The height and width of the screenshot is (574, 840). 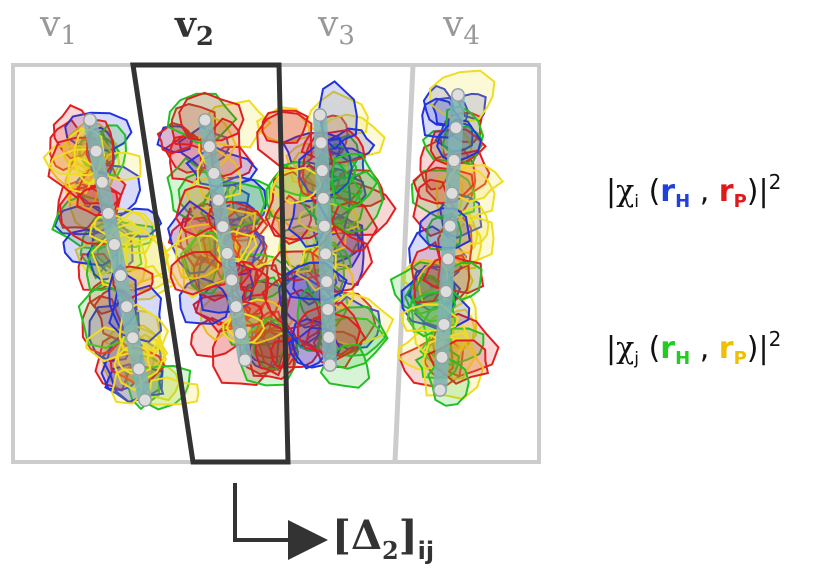 What do you see at coordinates (280, 521) in the screenshot?
I see `delta-arrow` at bounding box center [280, 521].